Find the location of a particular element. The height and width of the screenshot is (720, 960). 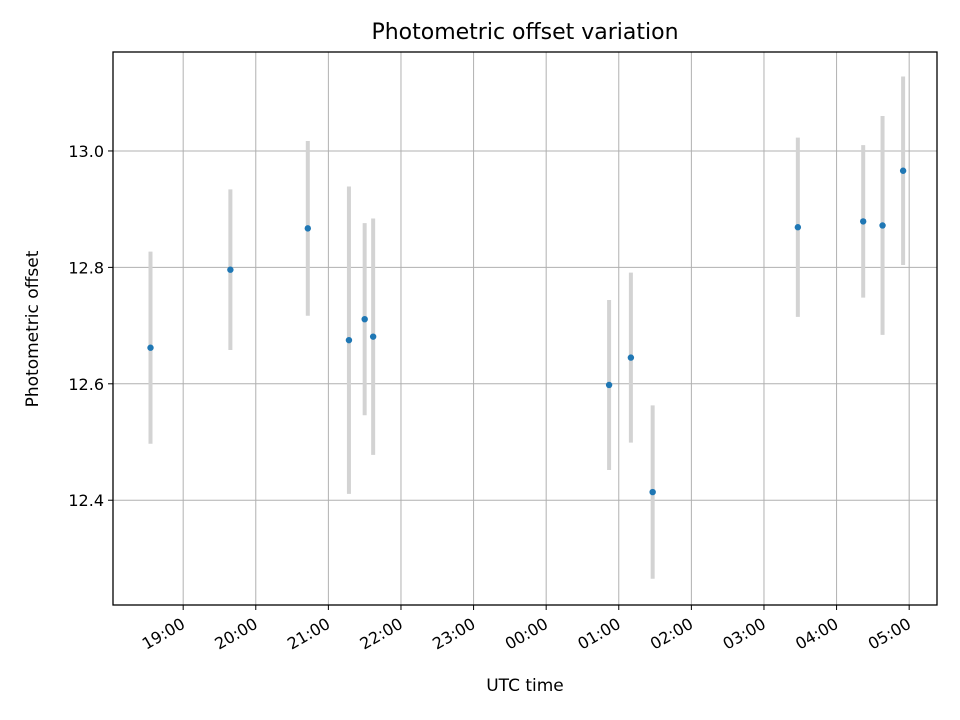

x-tick-label: 03:00 is located at coordinates (744, 634).